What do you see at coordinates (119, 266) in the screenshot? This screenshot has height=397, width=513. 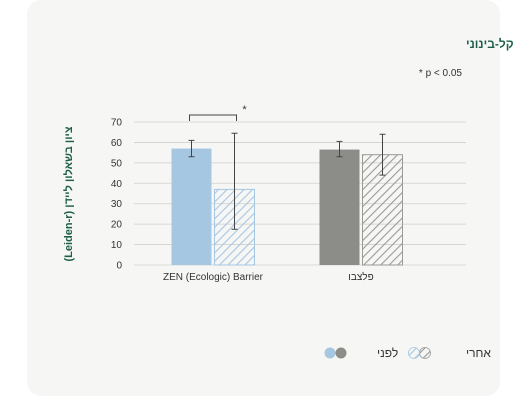 I see `y-tick-label: 0` at bounding box center [119, 266].